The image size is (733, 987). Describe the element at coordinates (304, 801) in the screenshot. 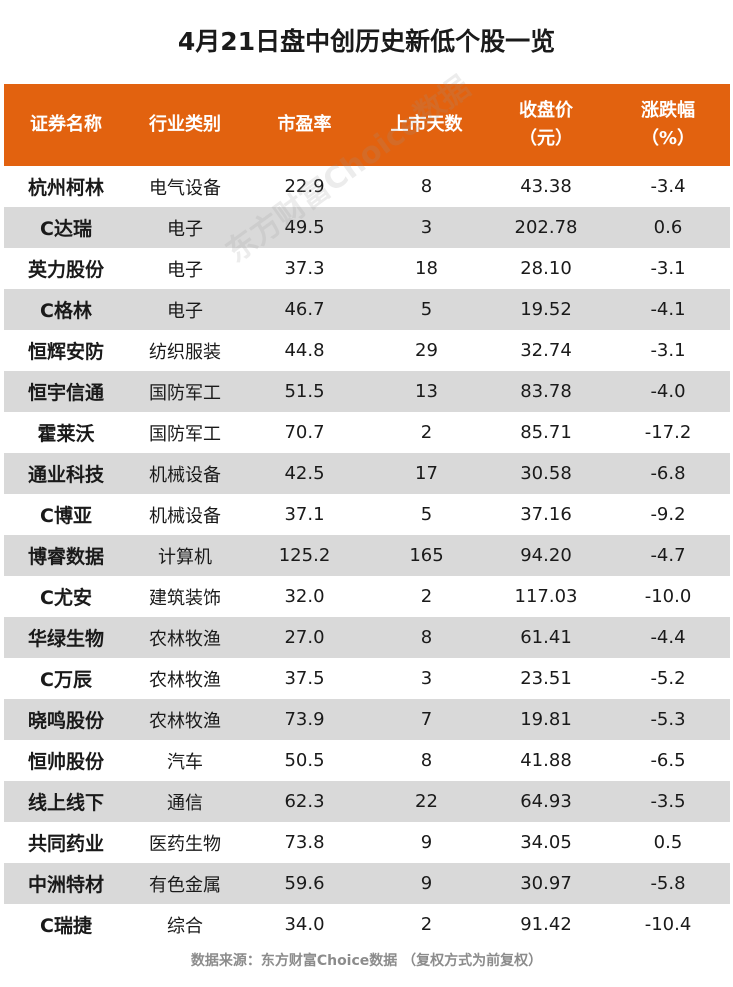

I see `cell-pe: 62.3` at that location.